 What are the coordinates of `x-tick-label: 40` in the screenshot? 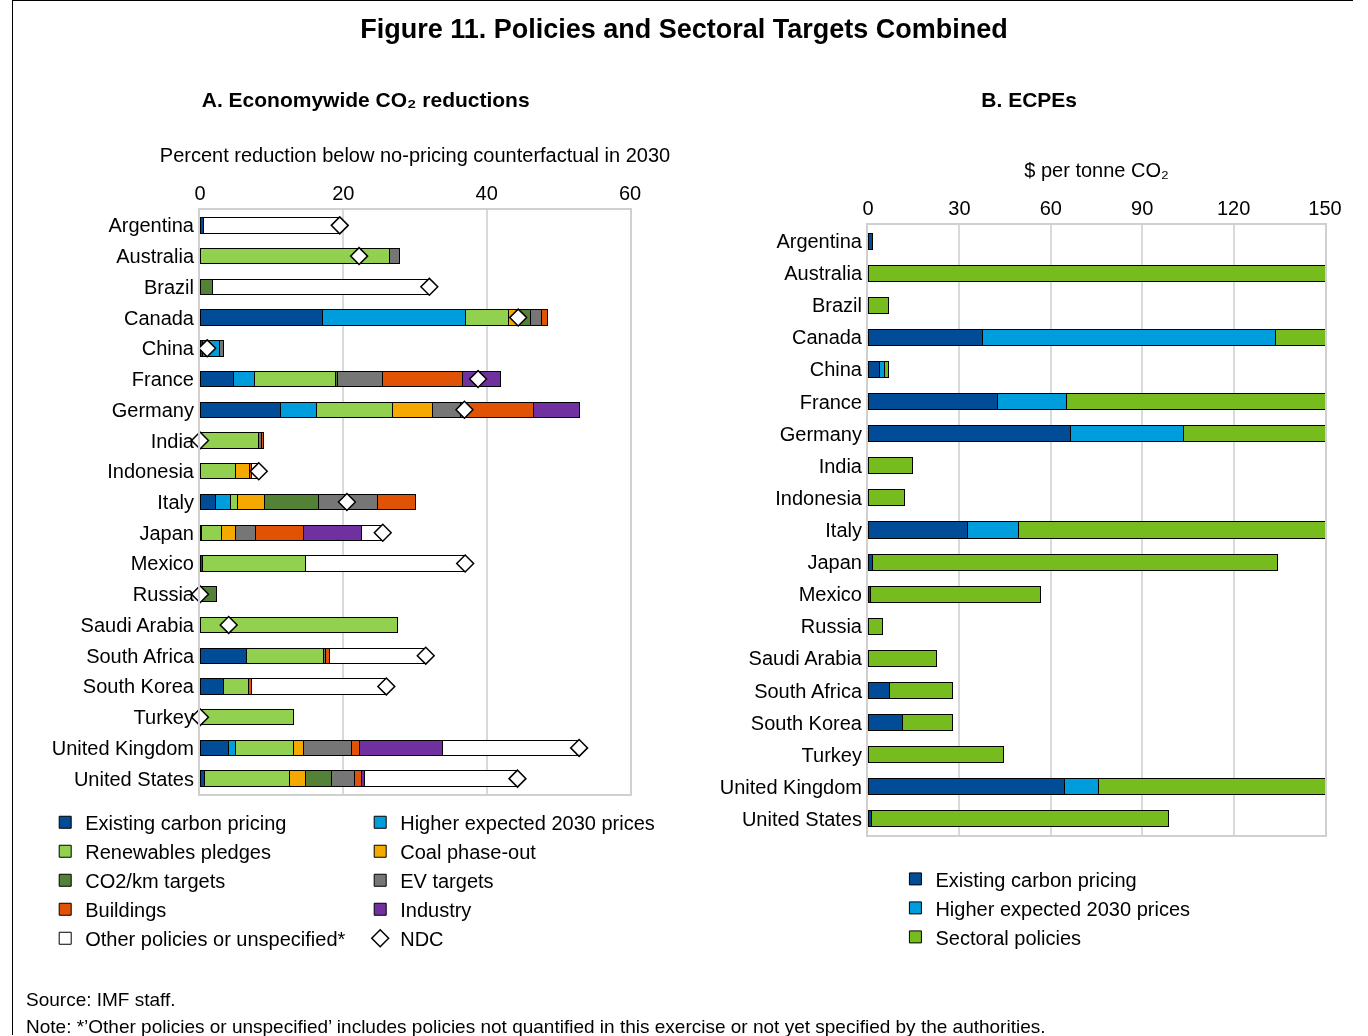 It's located at (486, 193).